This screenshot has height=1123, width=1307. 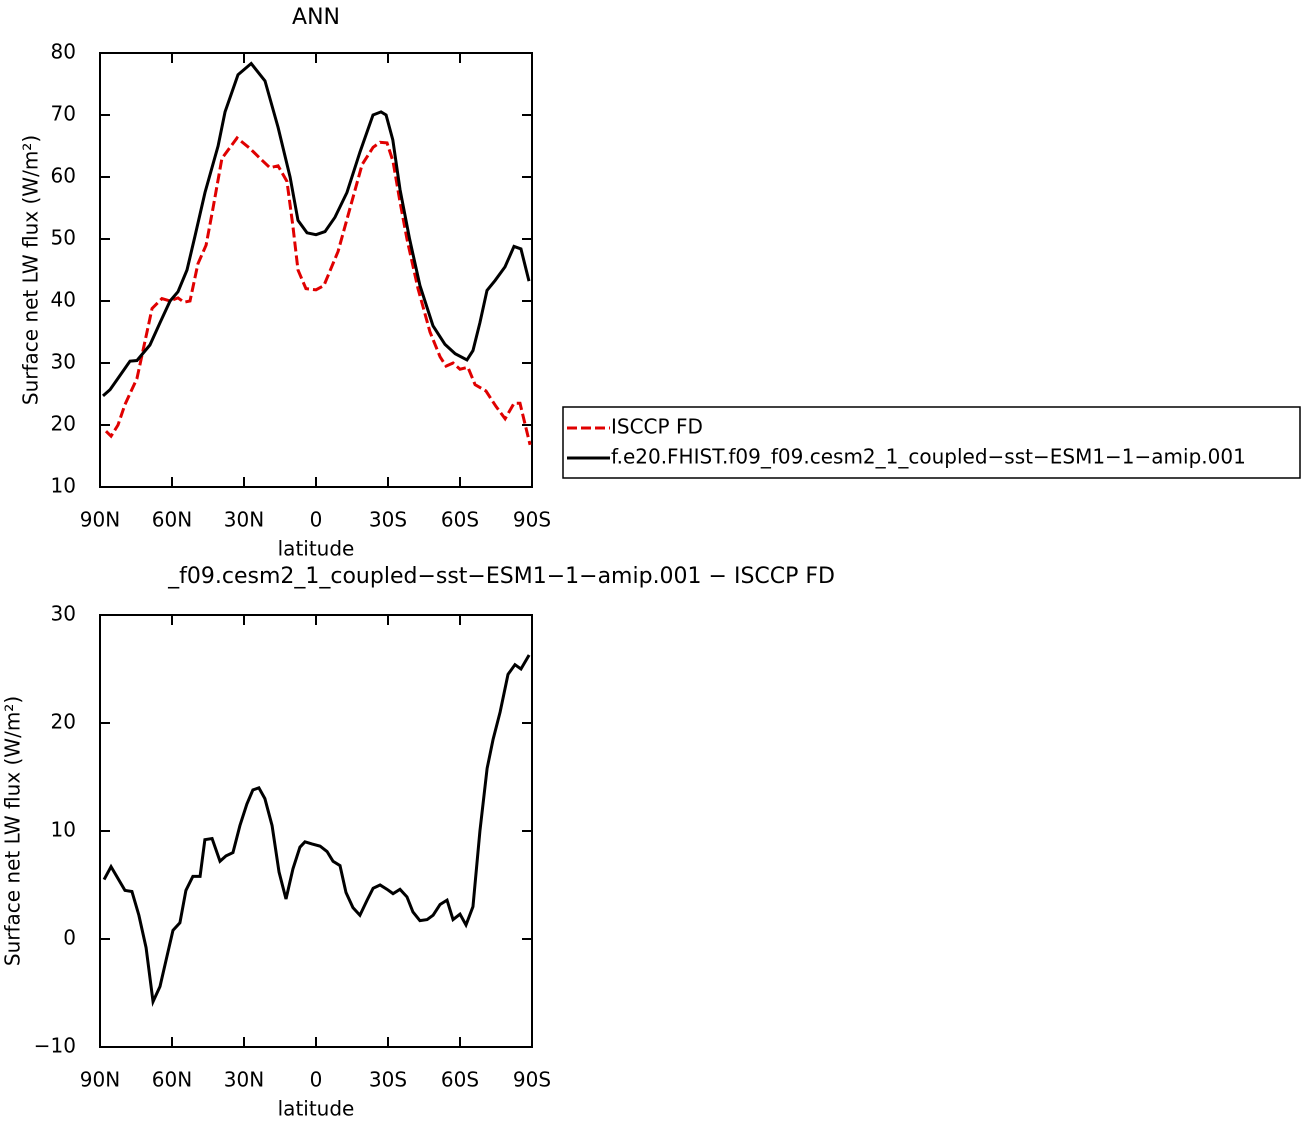 What do you see at coordinates (63, 300) in the screenshot?
I see `y-tick-label: 40` at bounding box center [63, 300].